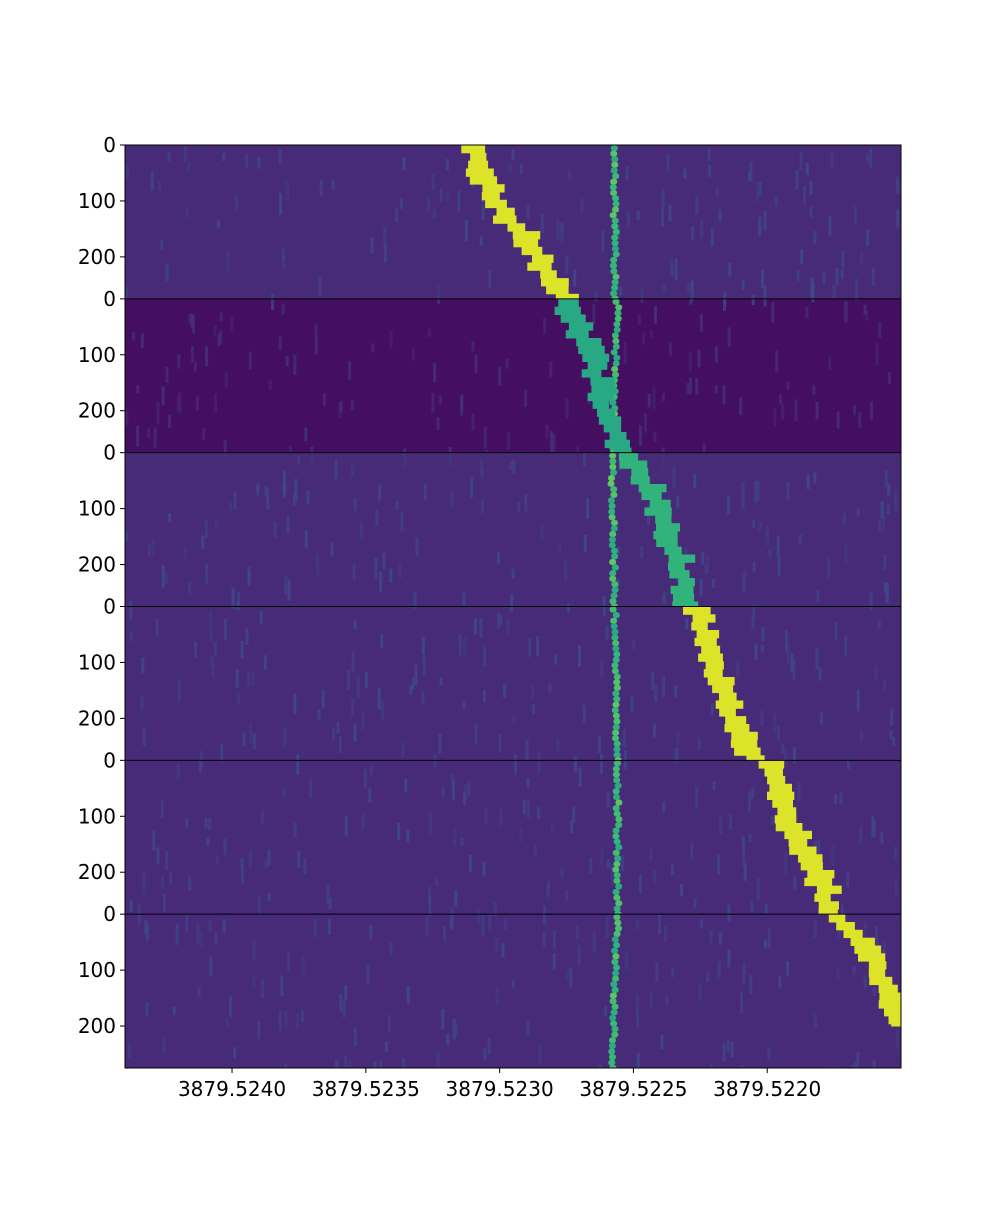 The image size is (1000, 1205). I want to click on y-tick-label: 0, so click(109, 607).